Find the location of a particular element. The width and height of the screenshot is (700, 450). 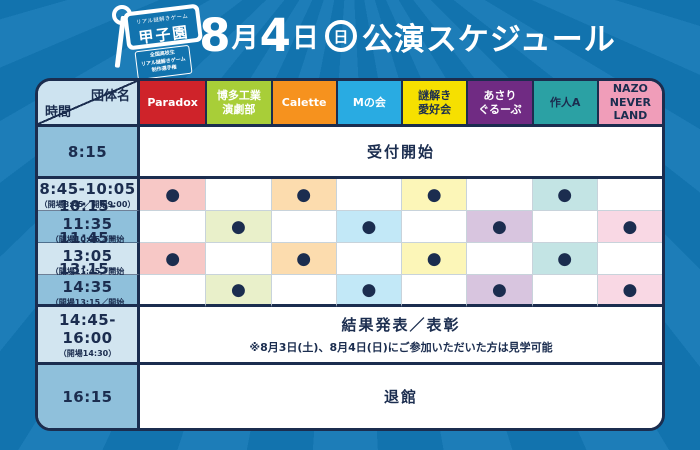

time-slot-1015: 10:15-11:35 （開場10:15／開始10:30） is located at coordinates (89, 226).